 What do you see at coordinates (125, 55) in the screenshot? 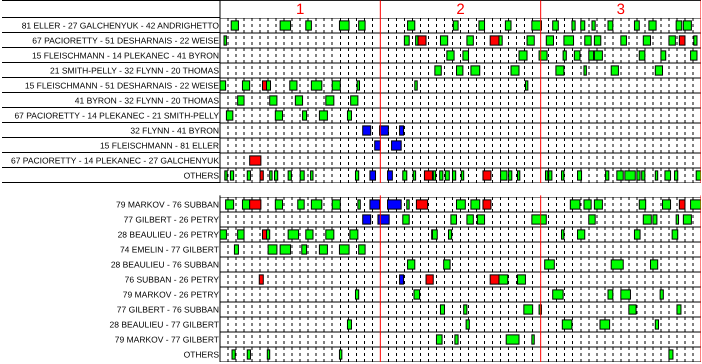
I see `y-tick-label: 15 FLEISCHMANN - 14 PLEKANEC - 41 BYRON` at bounding box center [125, 55].